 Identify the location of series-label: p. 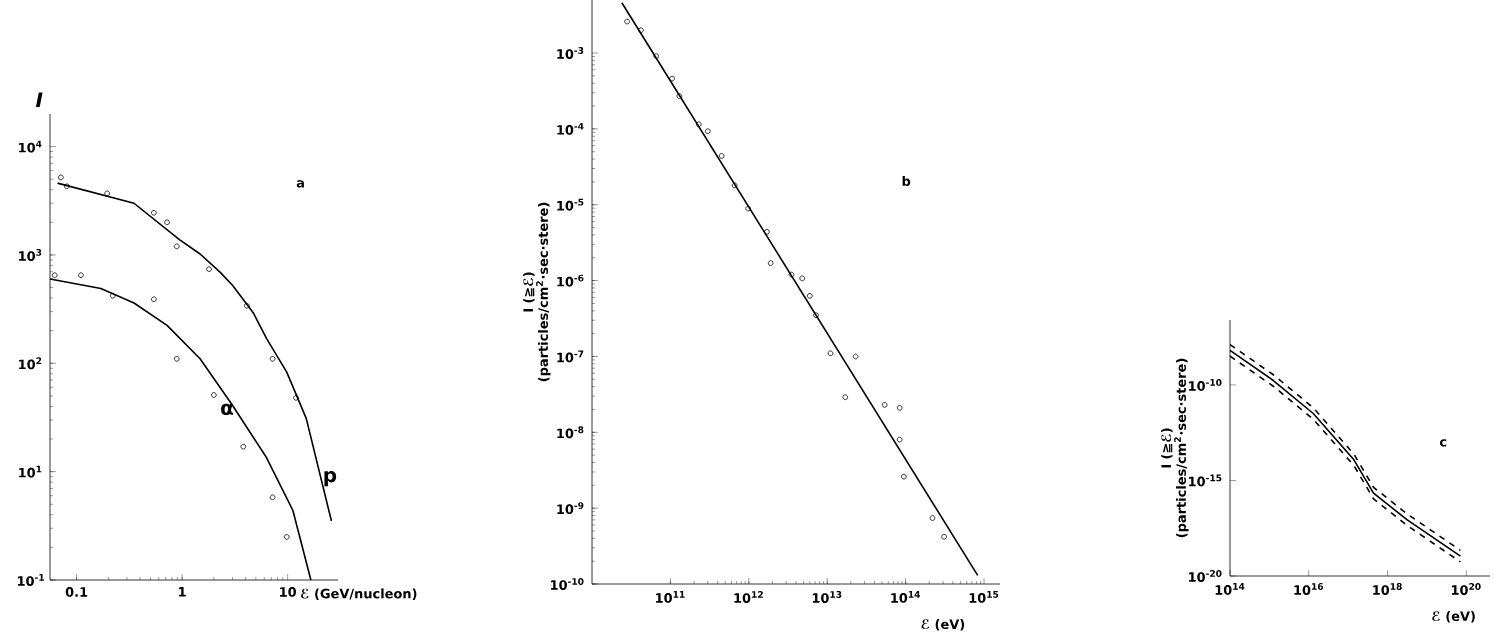
(330, 479).